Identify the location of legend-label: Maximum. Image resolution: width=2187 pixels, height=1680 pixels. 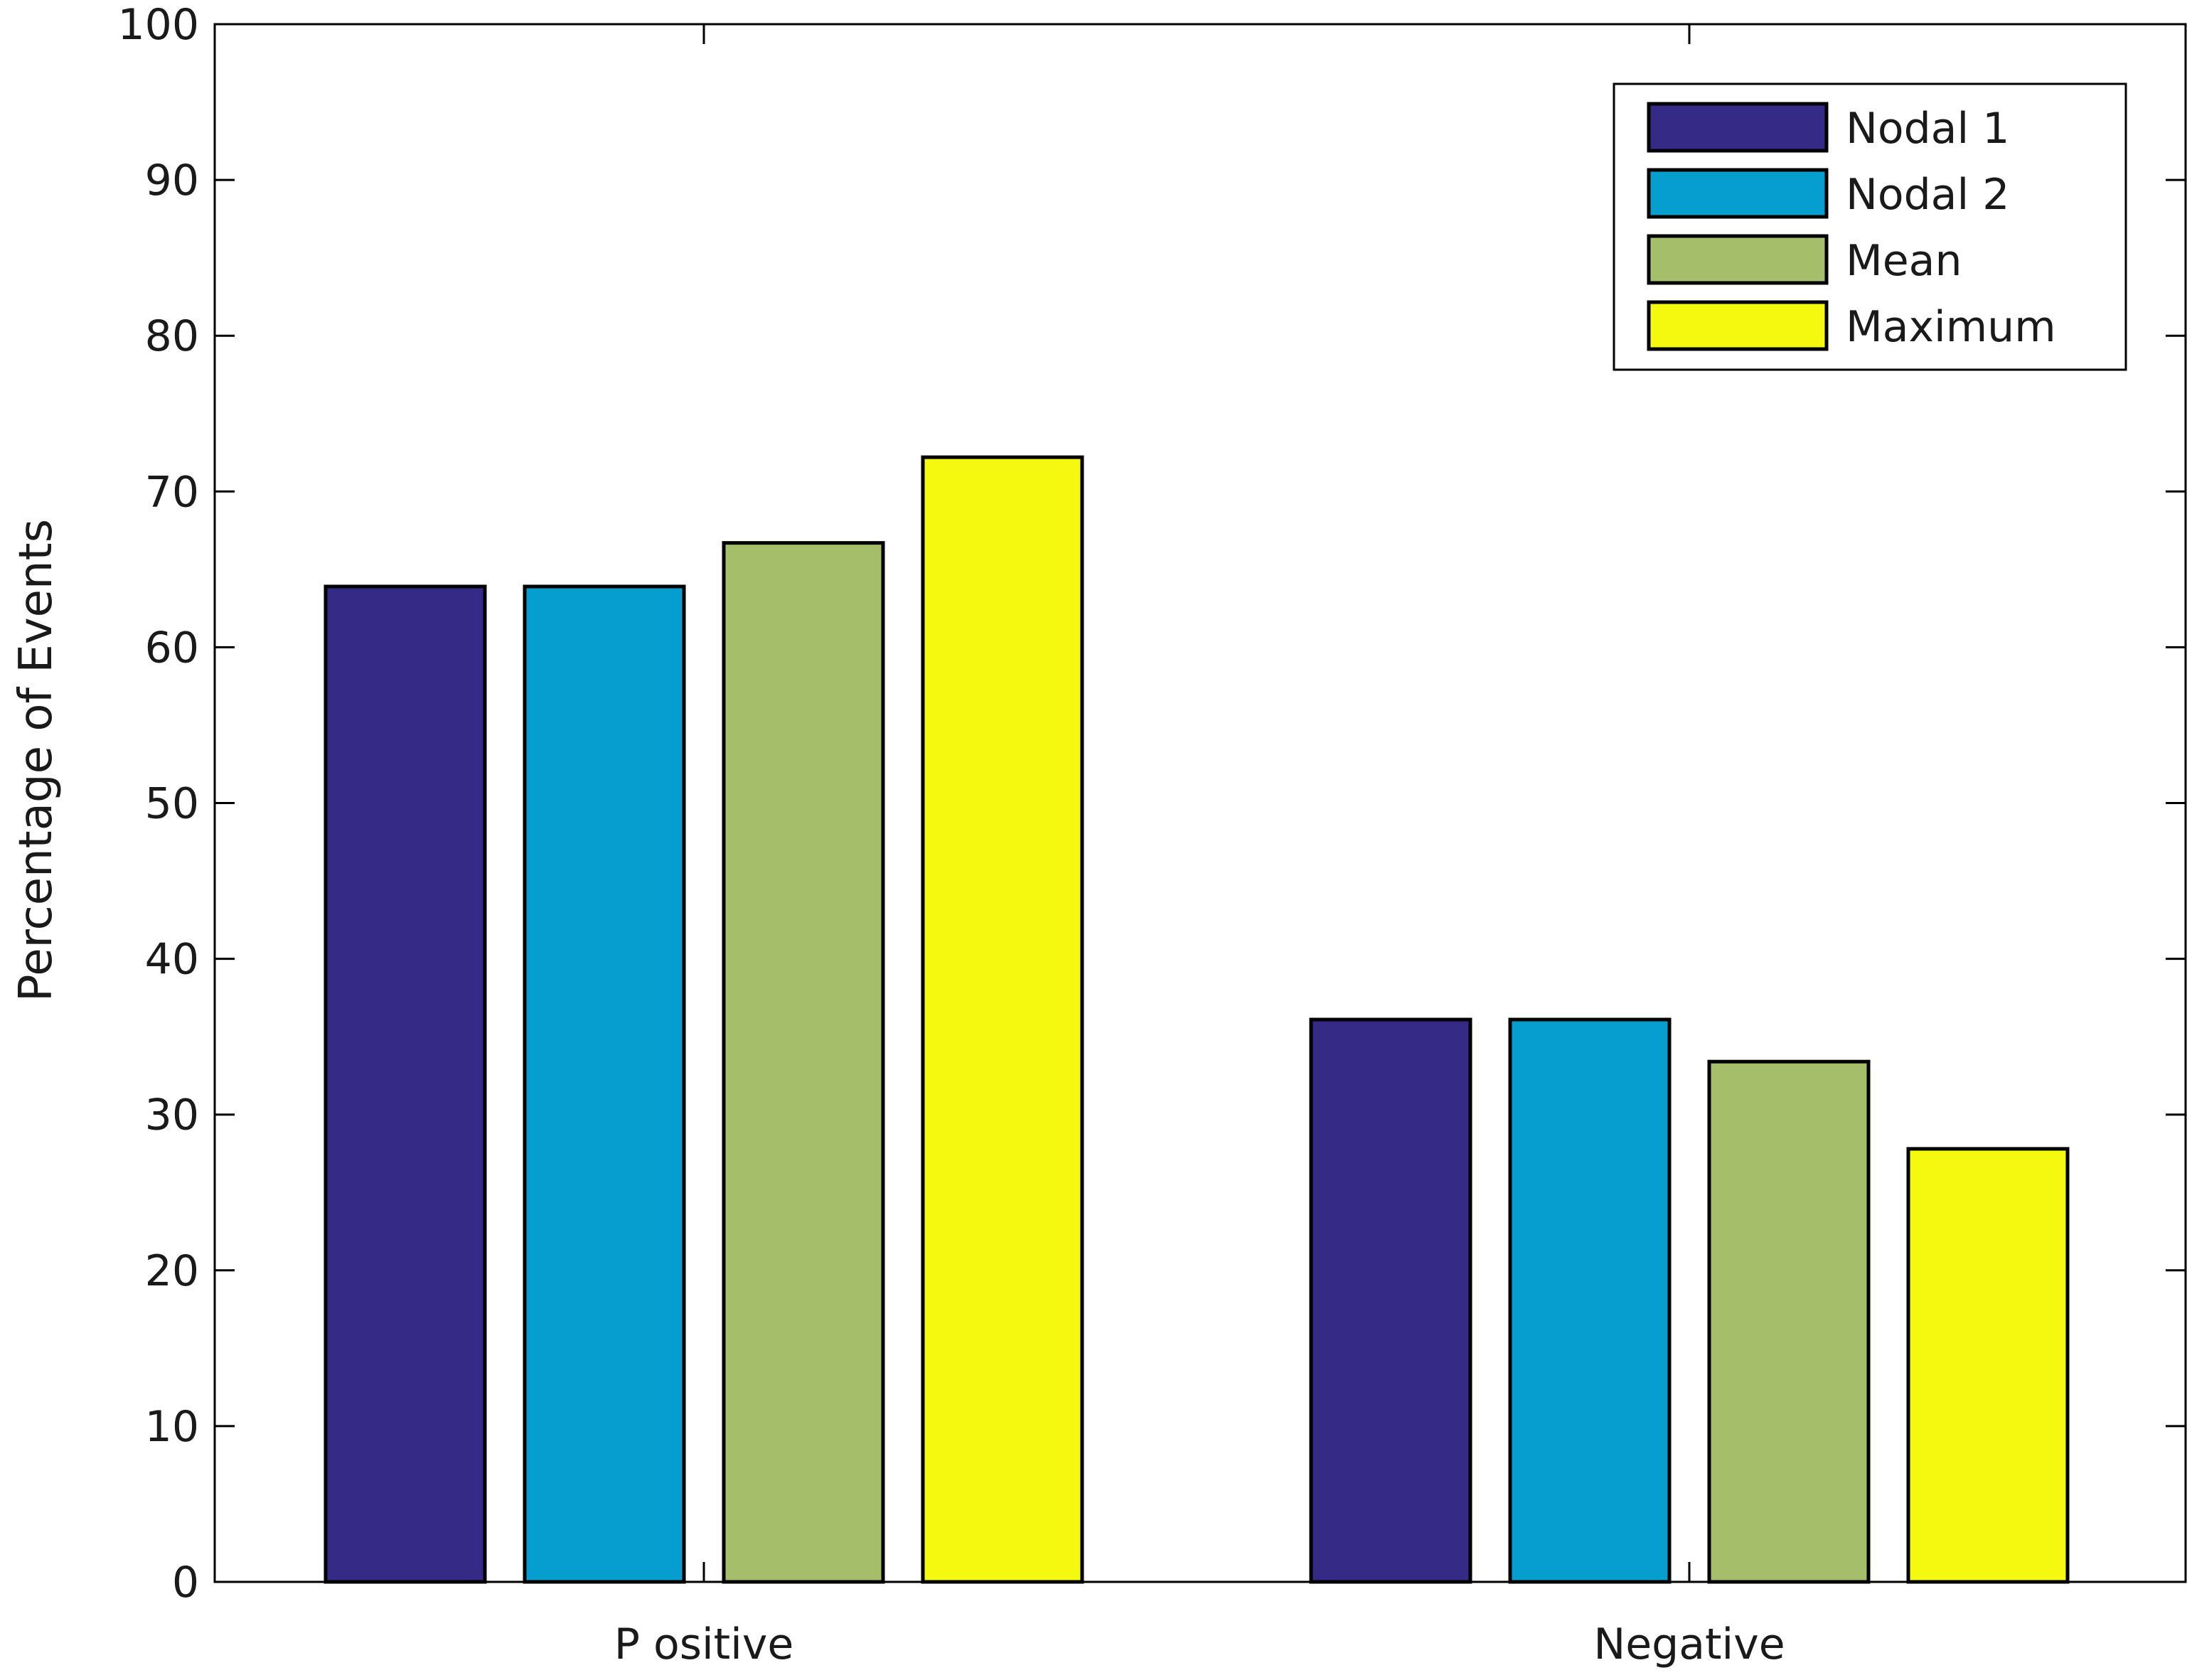
(1951, 327).